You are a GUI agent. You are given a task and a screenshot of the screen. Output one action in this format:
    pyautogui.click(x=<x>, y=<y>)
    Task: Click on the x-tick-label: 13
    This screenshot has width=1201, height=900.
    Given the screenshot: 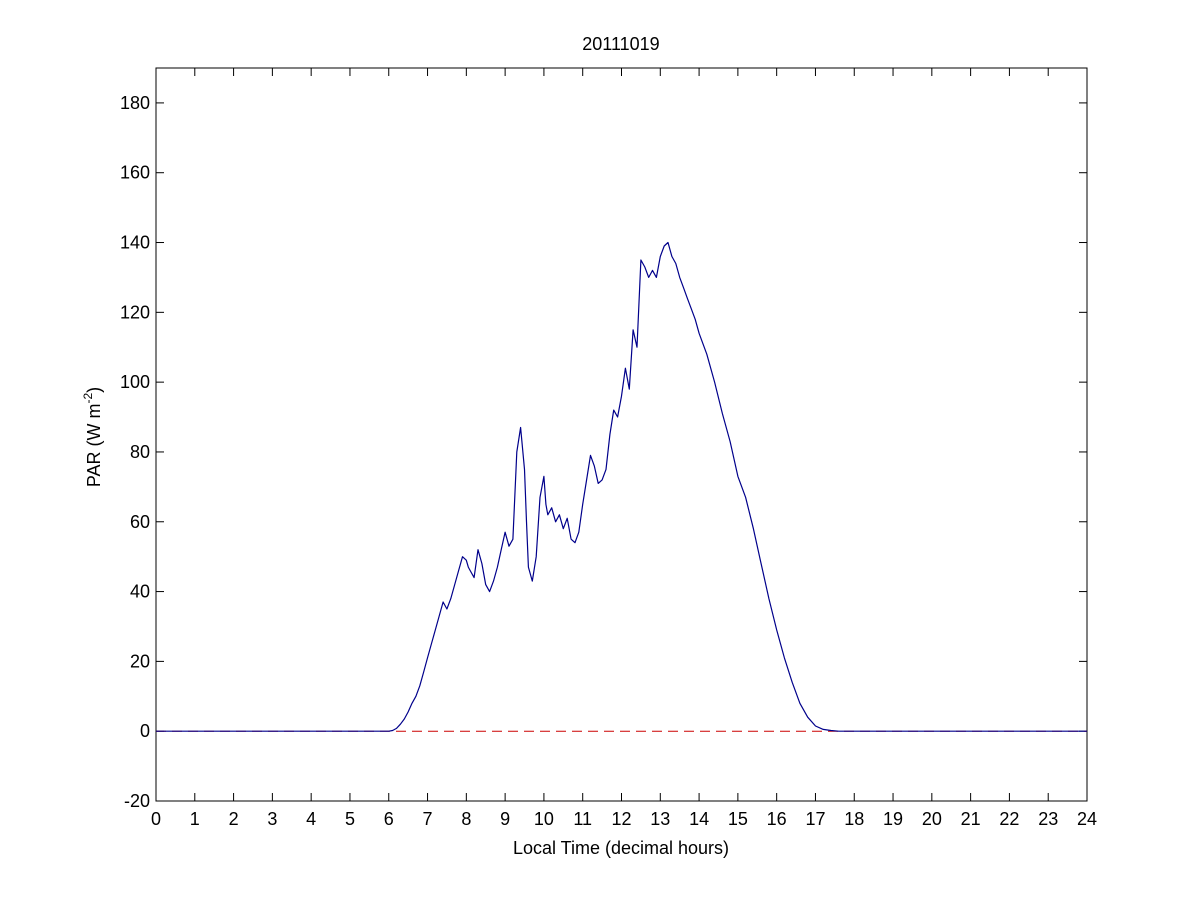 What is the action you would take?
    pyautogui.click(x=660, y=819)
    